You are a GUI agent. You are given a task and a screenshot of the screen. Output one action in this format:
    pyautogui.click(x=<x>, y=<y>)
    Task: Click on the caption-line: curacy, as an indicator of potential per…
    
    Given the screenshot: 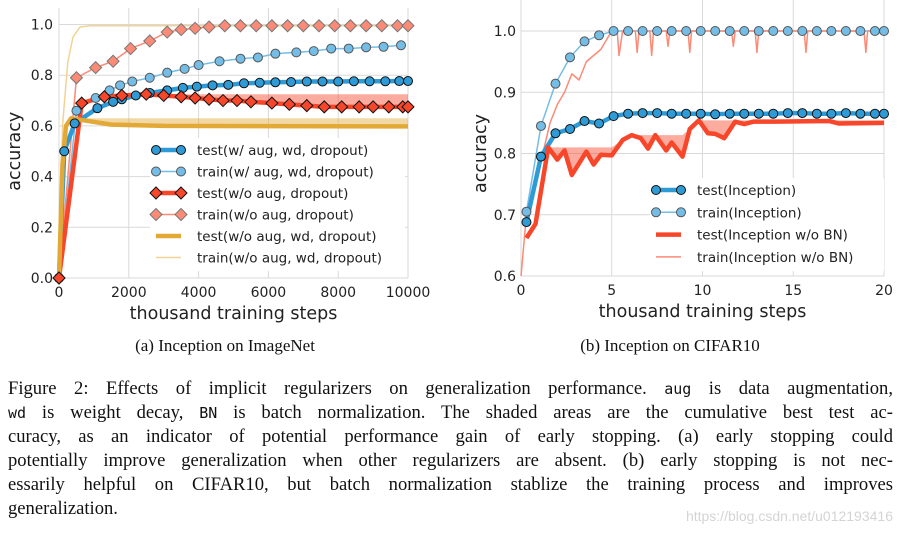 What is the action you would take?
    pyautogui.click(x=450, y=436)
    